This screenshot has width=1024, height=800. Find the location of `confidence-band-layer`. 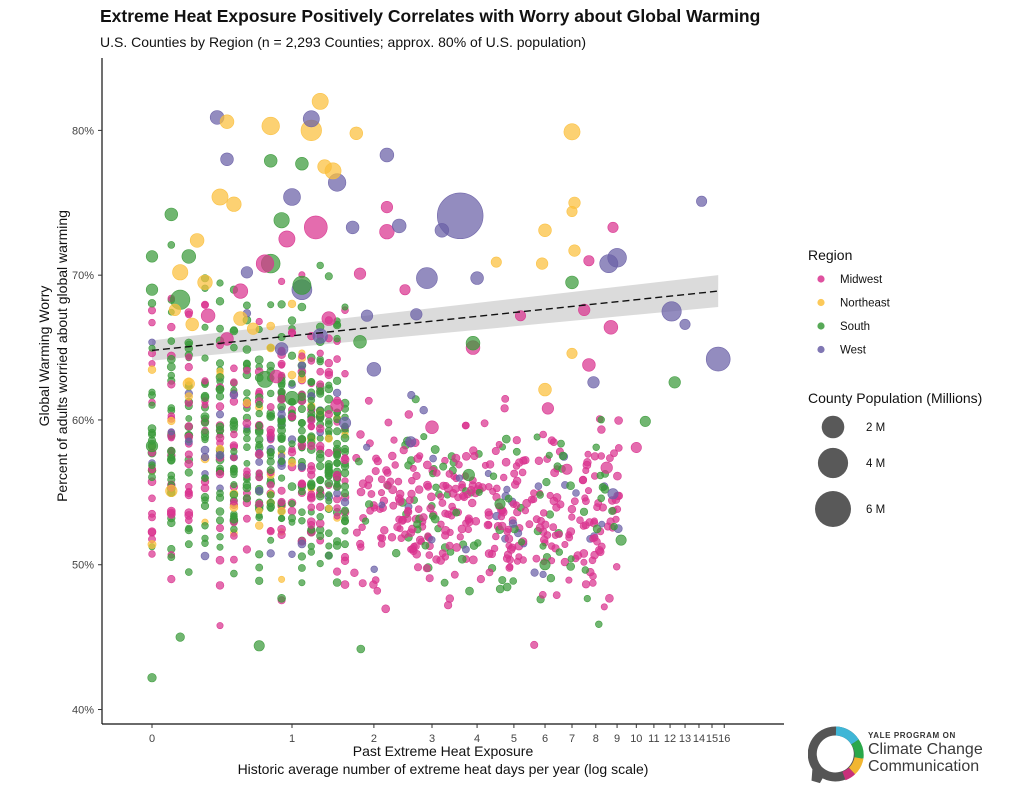

confidence-band-layer is located at coordinates (435, 318).